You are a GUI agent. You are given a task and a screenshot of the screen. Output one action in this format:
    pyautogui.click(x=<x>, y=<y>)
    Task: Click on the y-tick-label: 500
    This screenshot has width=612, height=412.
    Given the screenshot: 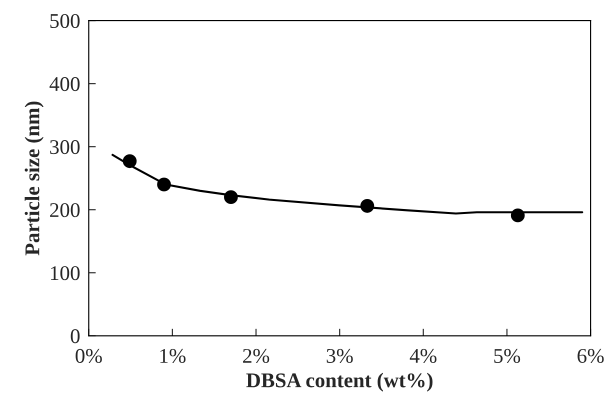 What is the action you would take?
    pyautogui.click(x=65, y=21)
    